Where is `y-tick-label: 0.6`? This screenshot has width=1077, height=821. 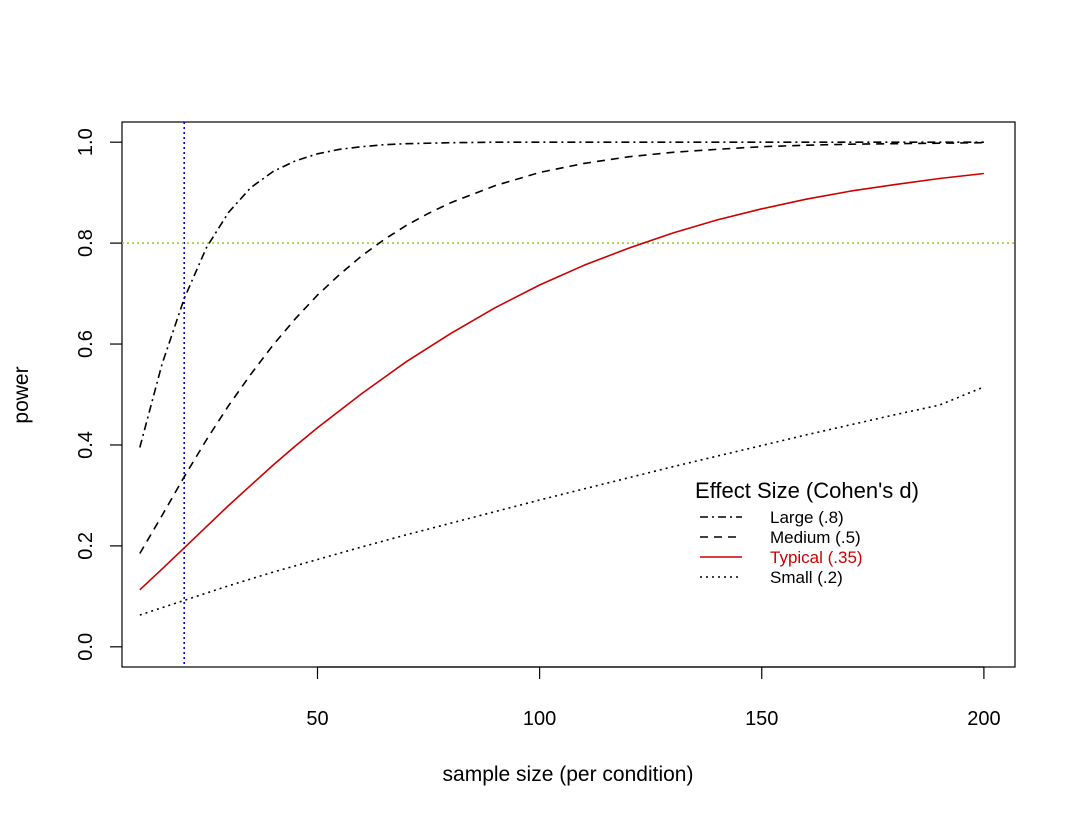 y-tick-label: 0.6 is located at coordinates (86, 344).